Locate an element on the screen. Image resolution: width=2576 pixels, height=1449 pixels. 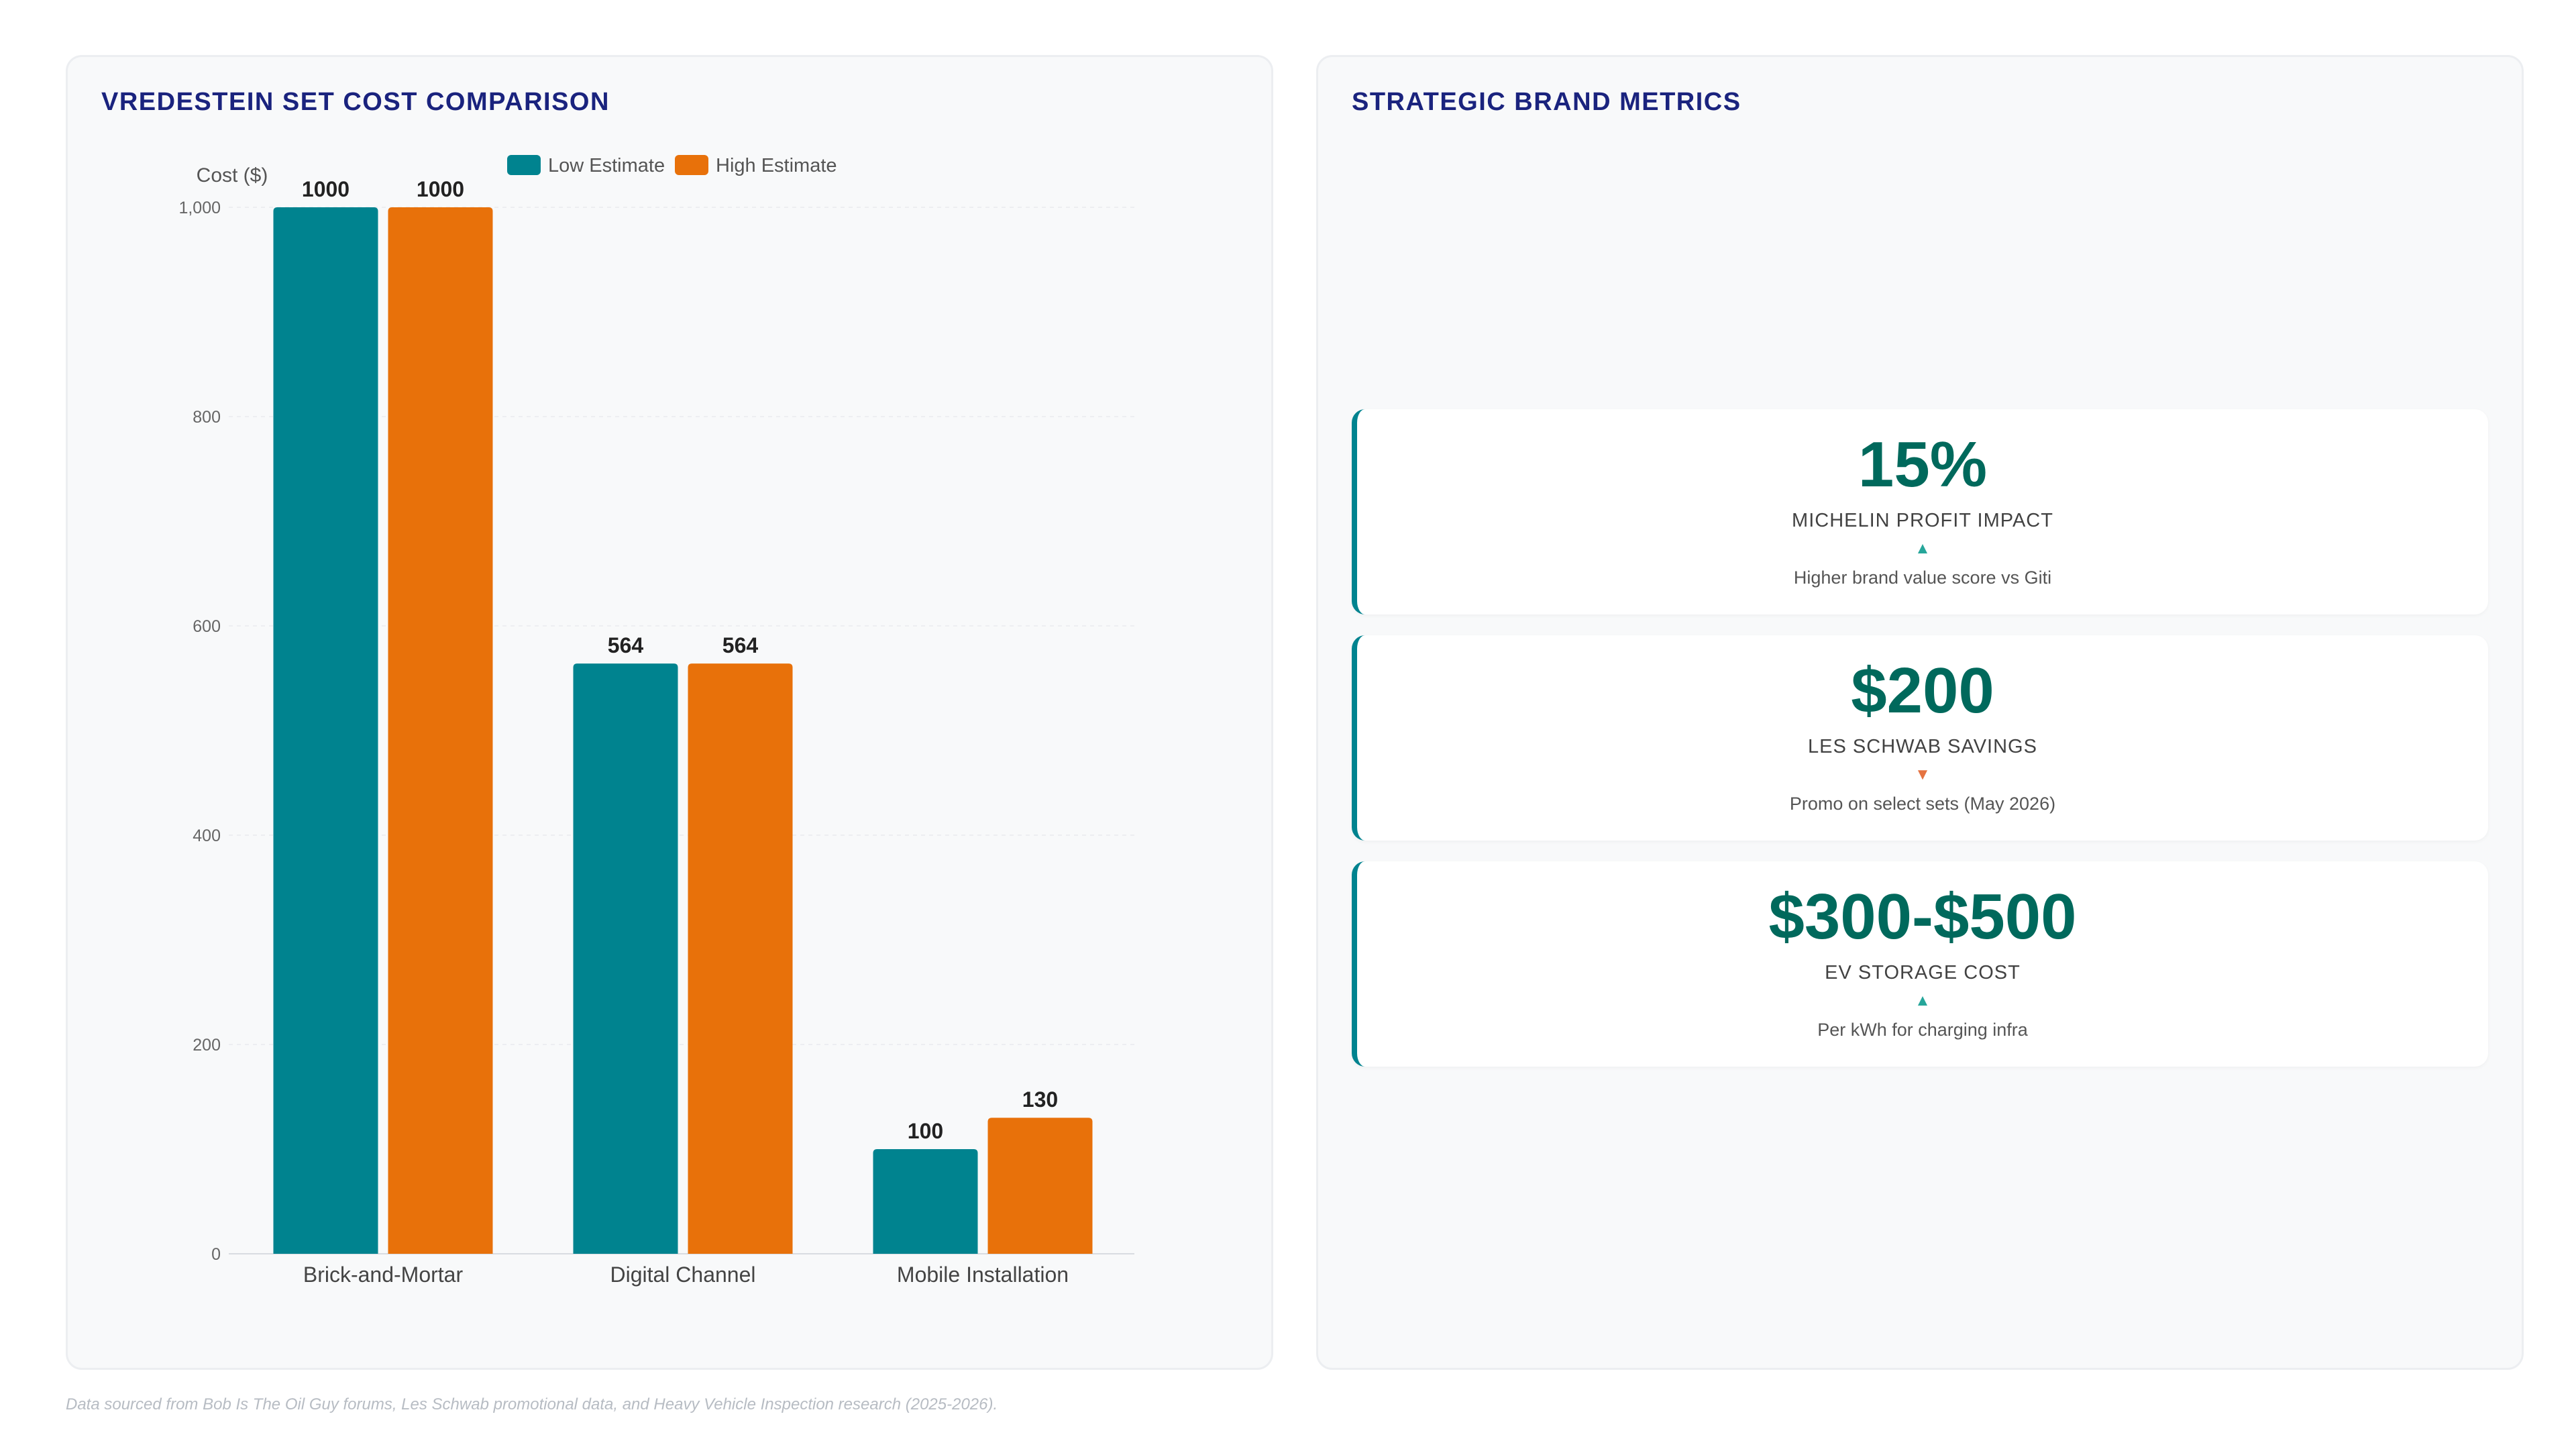
metrics-title: STRATEGIC BRAND METRICS is located at coordinates (1546, 102).